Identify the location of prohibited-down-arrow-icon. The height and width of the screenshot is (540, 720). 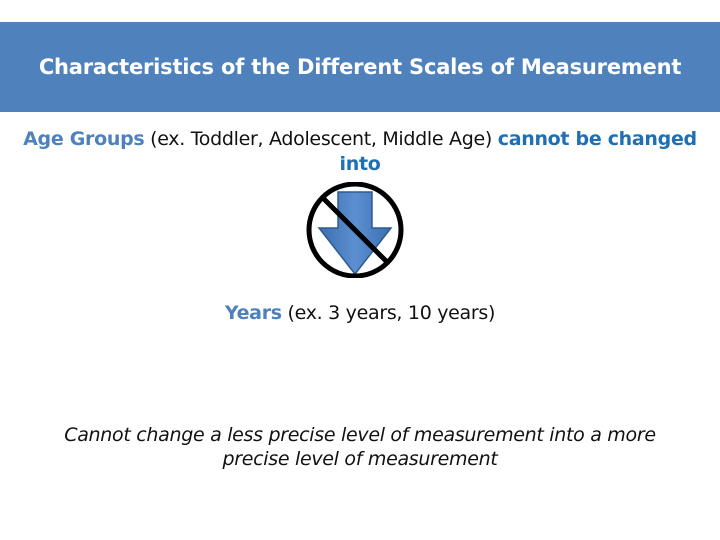
(355, 230).